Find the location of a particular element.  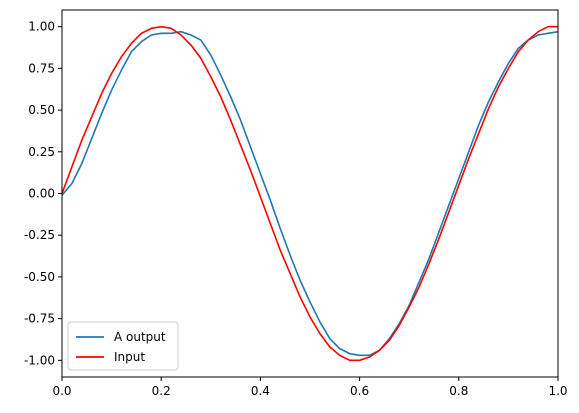

legend-box is located at coordinates (123, 346).